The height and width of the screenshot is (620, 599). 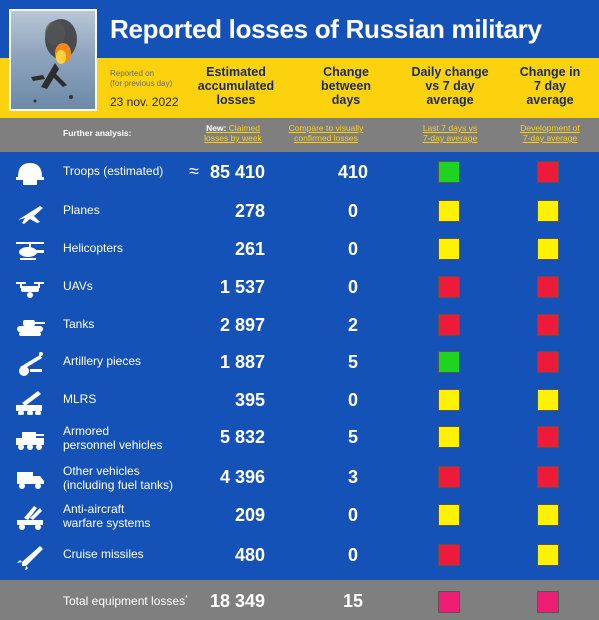 I want to click on accumulated-losses-value: 1 537, so click(x=242, y=287).